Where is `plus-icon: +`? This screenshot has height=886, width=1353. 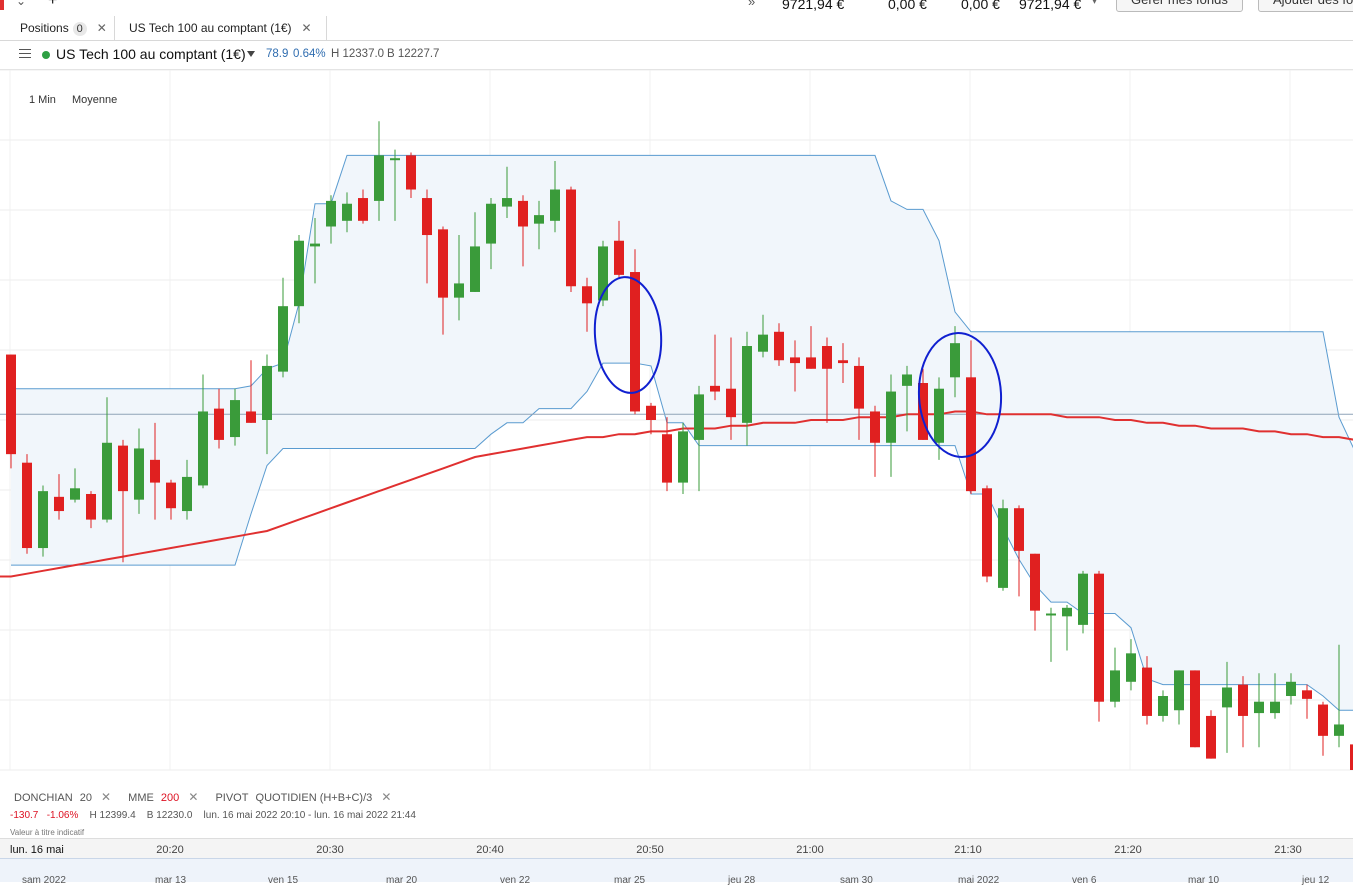
plus-icon: + is located at coordinates (53, 4).